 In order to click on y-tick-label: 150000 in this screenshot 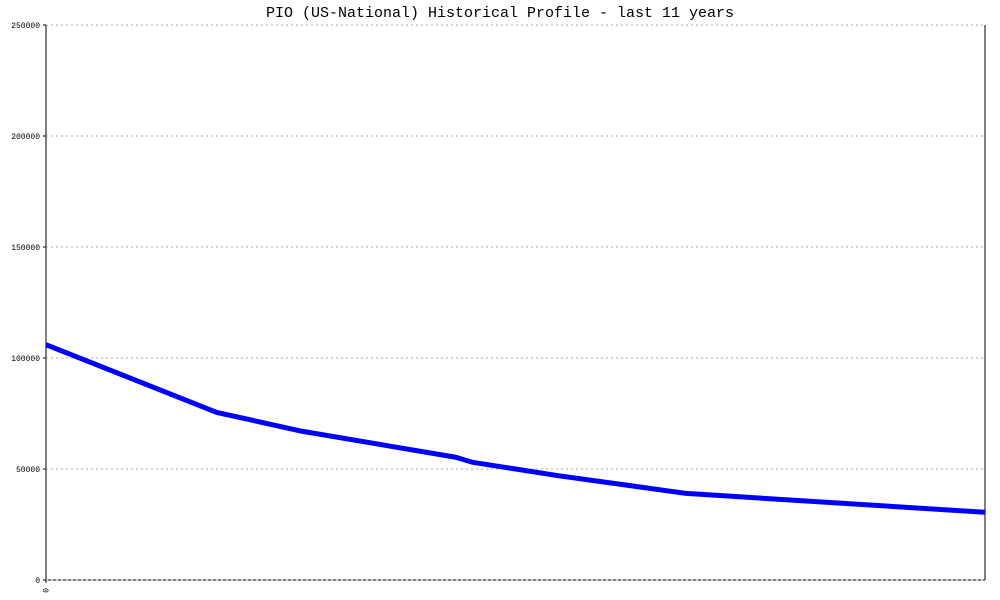, I will do `click(25, 248)`.